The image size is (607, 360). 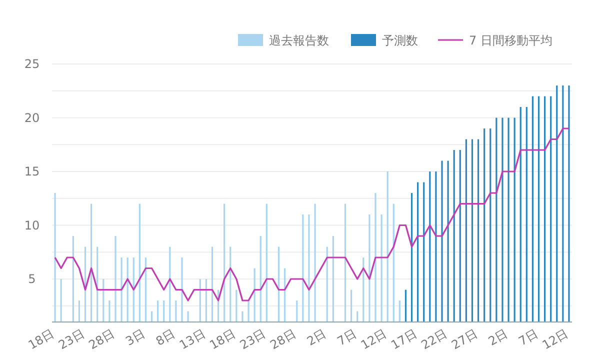 What do you see at coordinates (434, 339) in the screenshot?
I see `x-tick-label: 22日` at bounding box center [434, 339].